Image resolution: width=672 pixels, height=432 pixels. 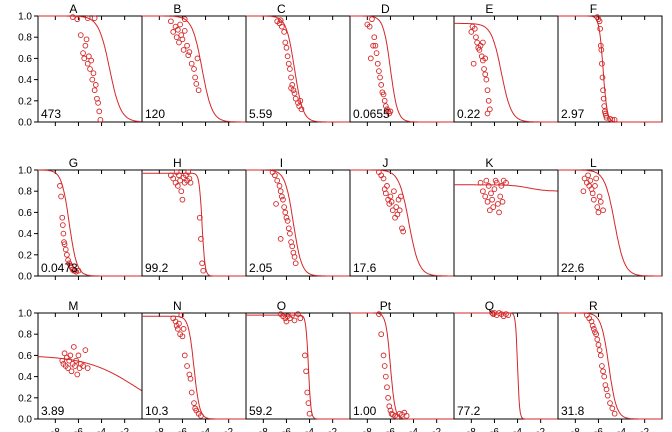 What do you see at coordinates (155, 114) in the screenshot?
I see `panel-value-label: 120` at bounding box center [155, 114].